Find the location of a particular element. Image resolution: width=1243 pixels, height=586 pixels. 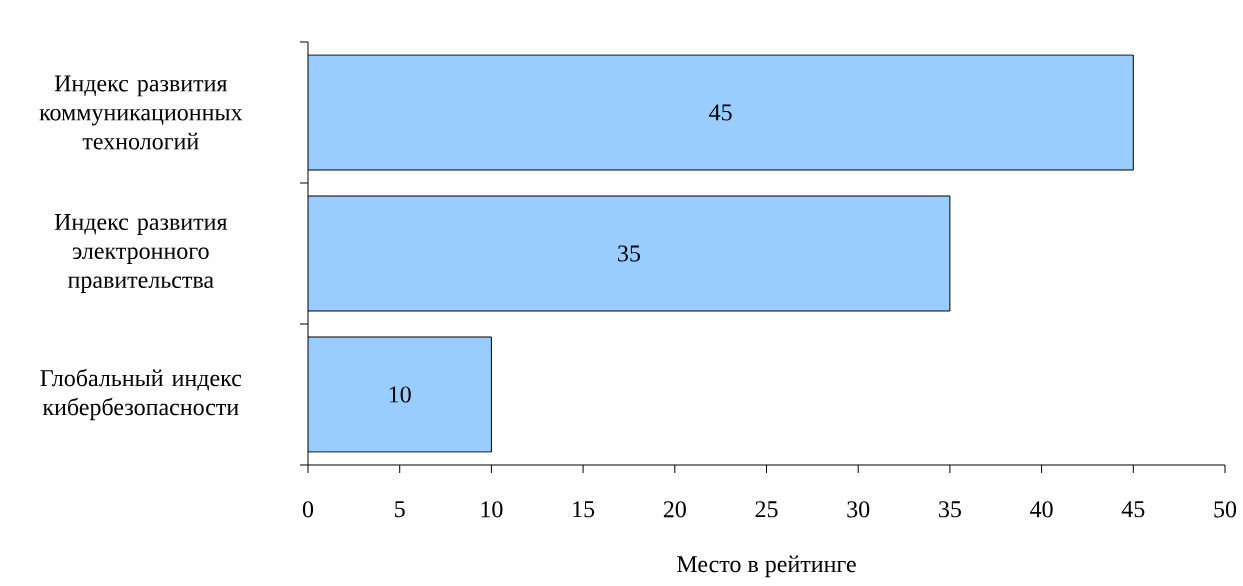

data-label: 35 is located at coordinates (629, 253).